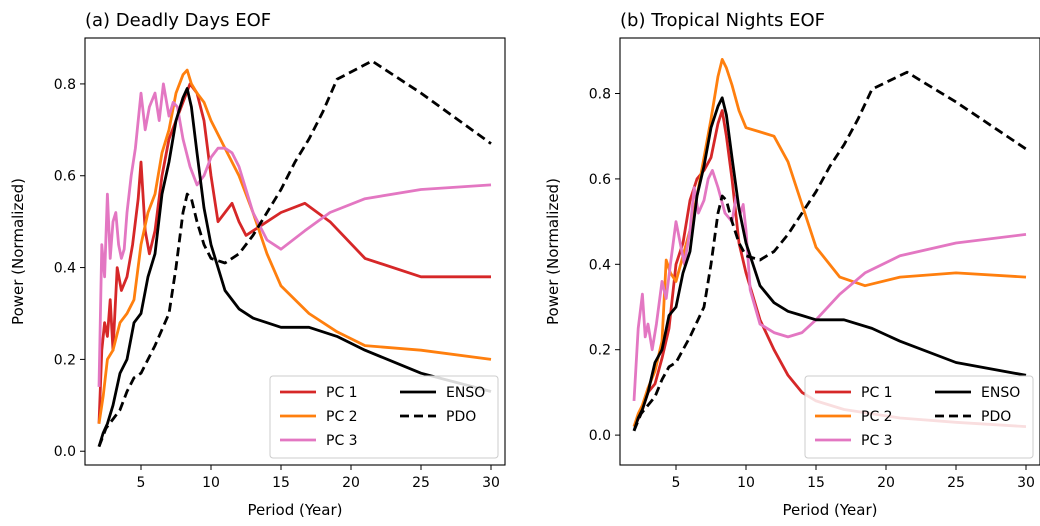  What do you see at coordinates (722, 20) in the screenshot?
I see `chart-title: (b) Tropical Nights EOF` at bounding box center [722, 20].